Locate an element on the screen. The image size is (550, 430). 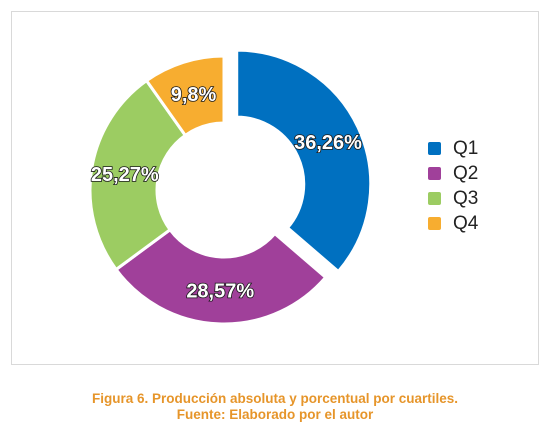
legend-item-q4: Q4 is located at coordinates (453, 223).